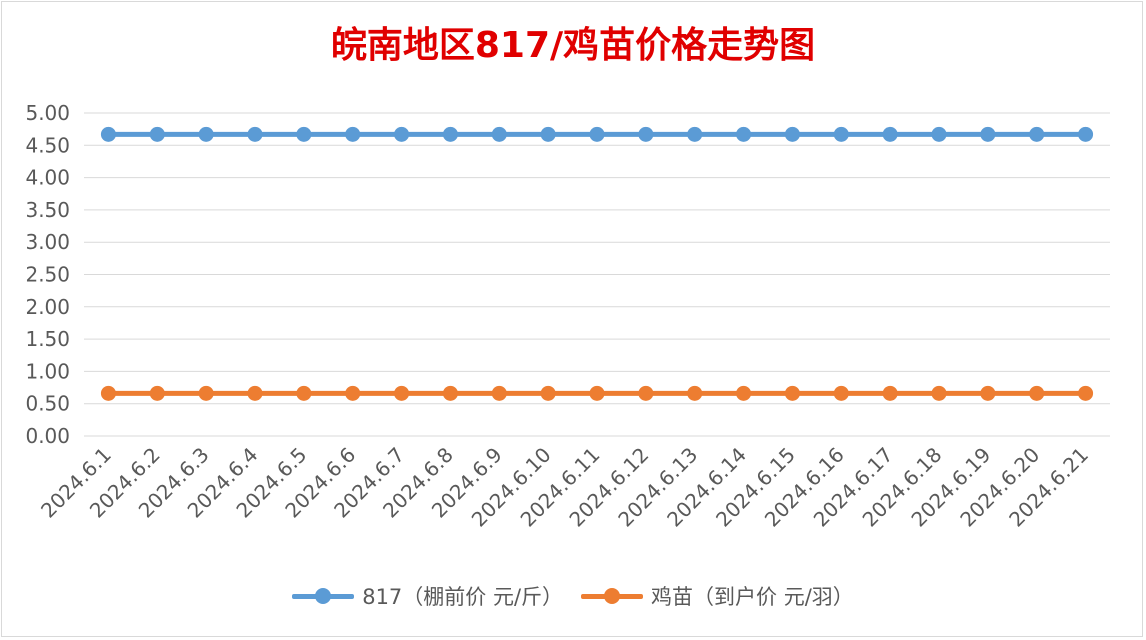 The image size is (1146, 640). Describe the element at coordinates (47, 210) in the screenshot. I see `y-tick-label-7: 3.50` at that location.